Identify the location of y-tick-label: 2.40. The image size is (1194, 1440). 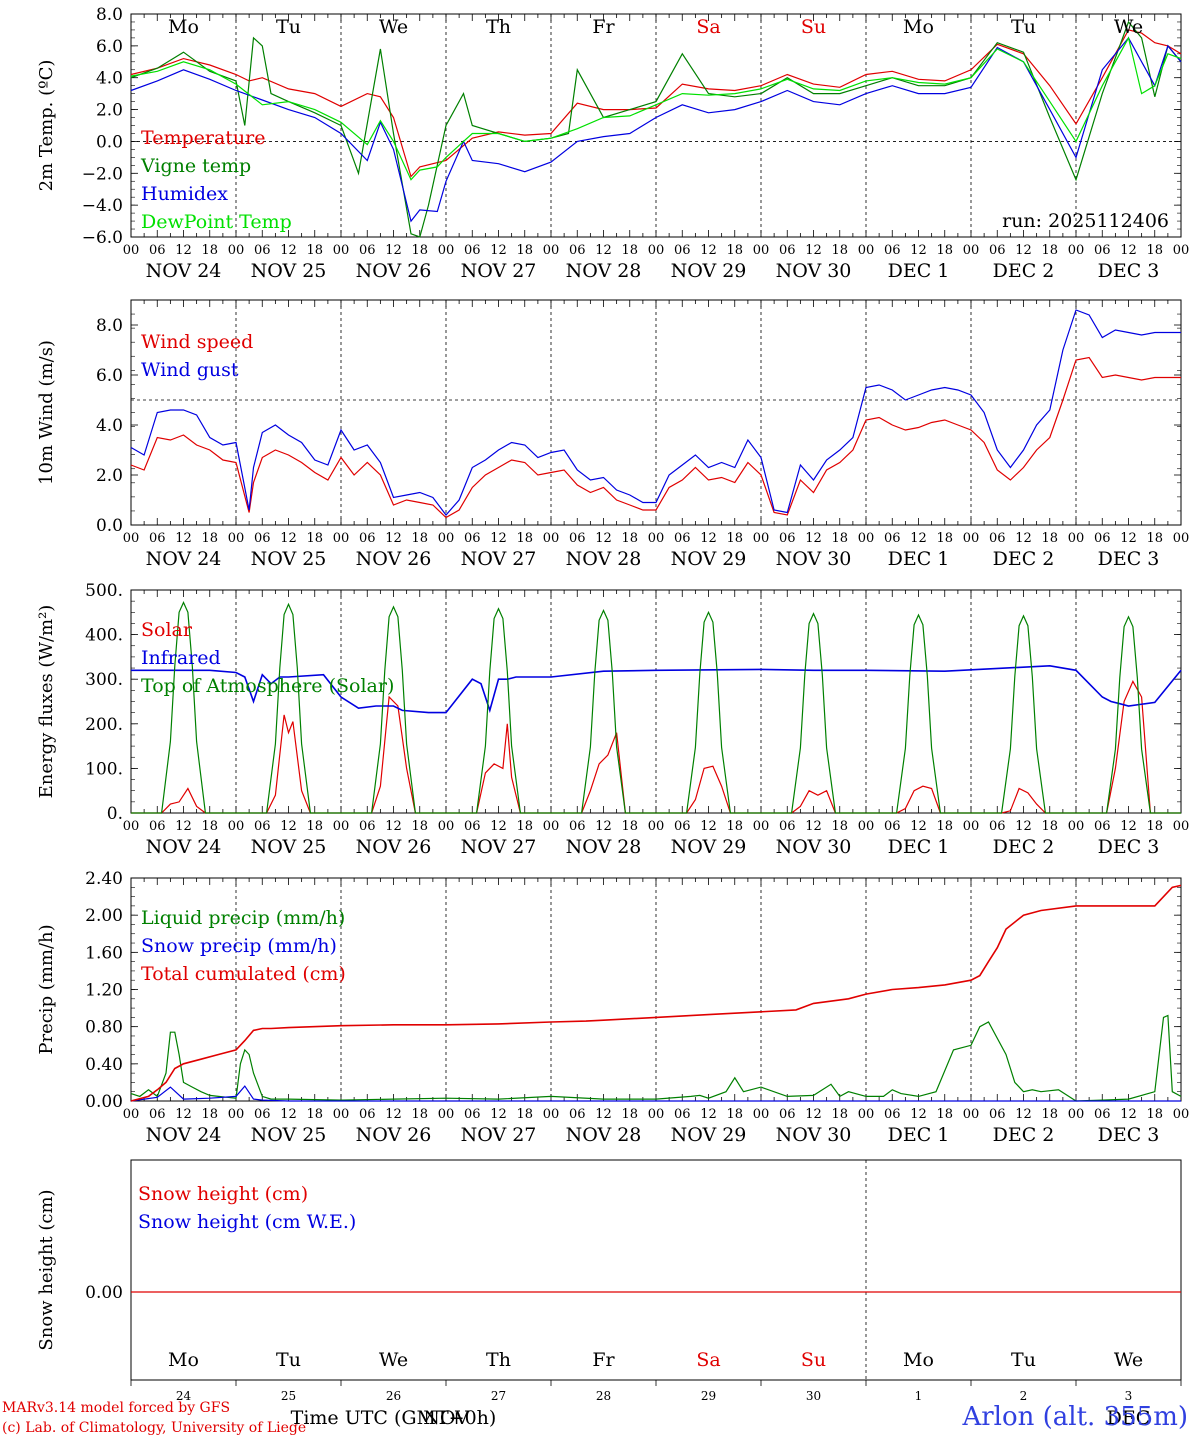
(104, 879).